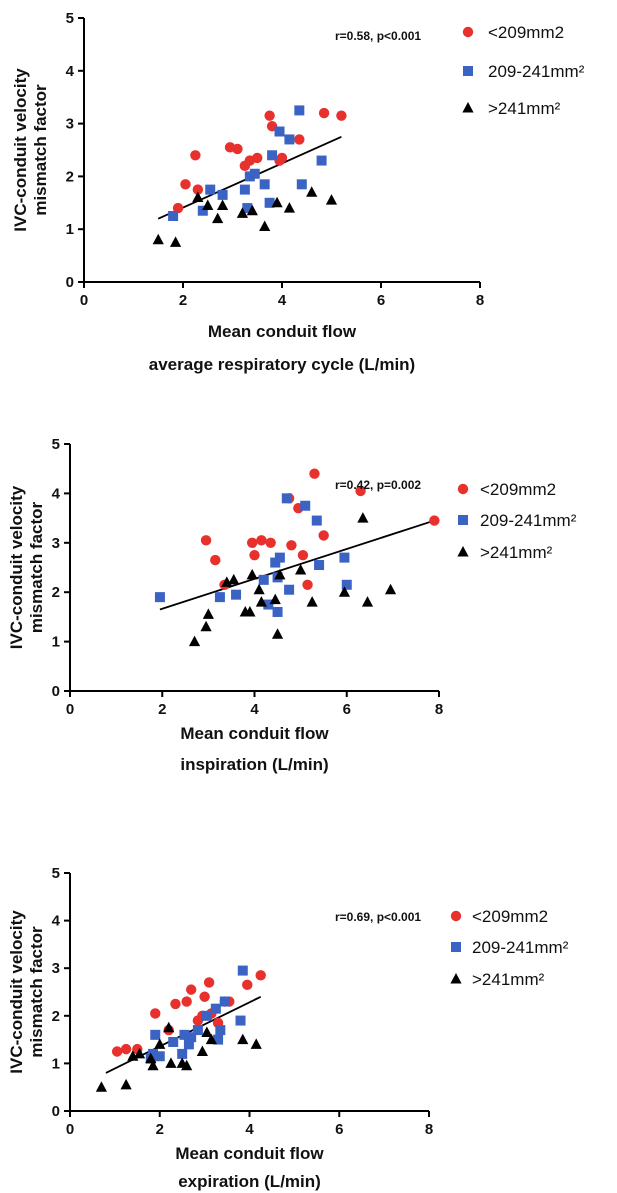 This screenshot has height=1193, width=617. Describe the element at coordinates (249, 1153) in the screenshot. I see `x-axis-label-line-1: Mean conduit flow` at that location.